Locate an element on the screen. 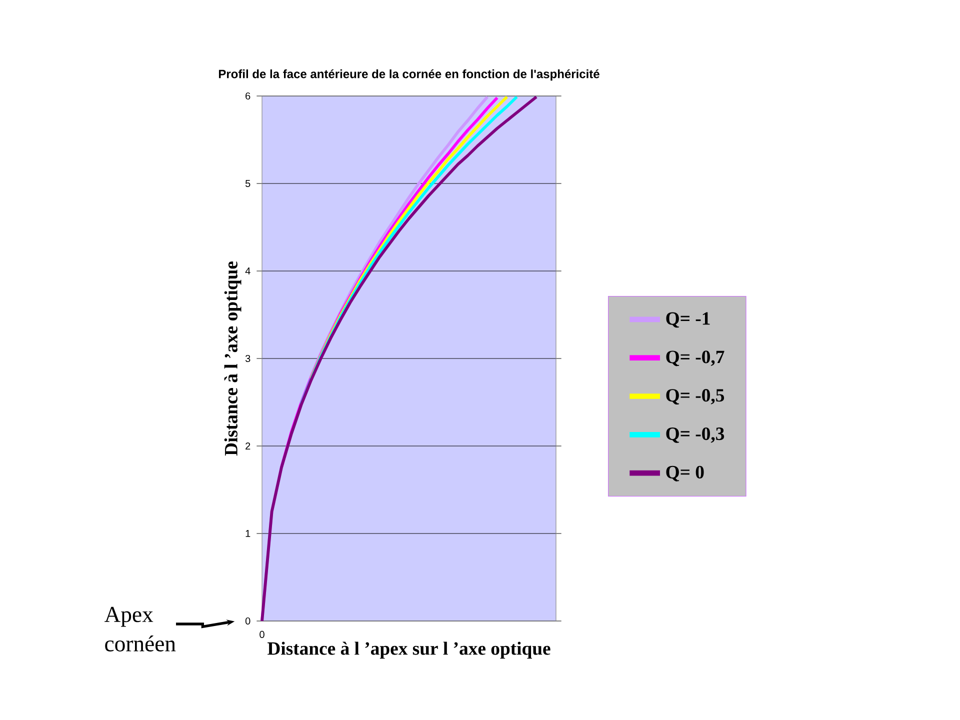  y-axis-title: Distance à l ’axe optique is located at coordinates (233, 359).